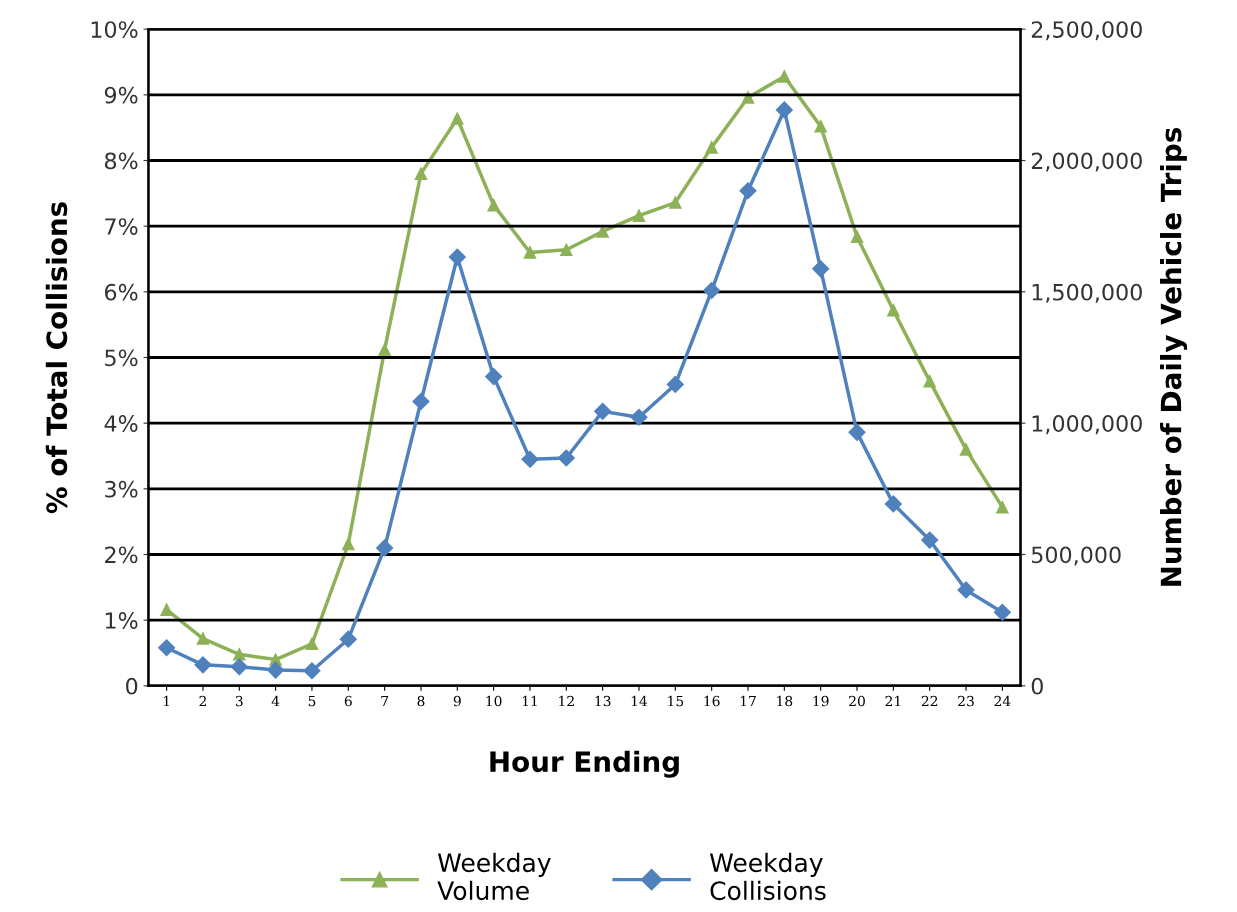  What do you see at coordinates (202, 701) in the screenshot?
I see `x-tick-label: 2` at bounding box center [202, 701].